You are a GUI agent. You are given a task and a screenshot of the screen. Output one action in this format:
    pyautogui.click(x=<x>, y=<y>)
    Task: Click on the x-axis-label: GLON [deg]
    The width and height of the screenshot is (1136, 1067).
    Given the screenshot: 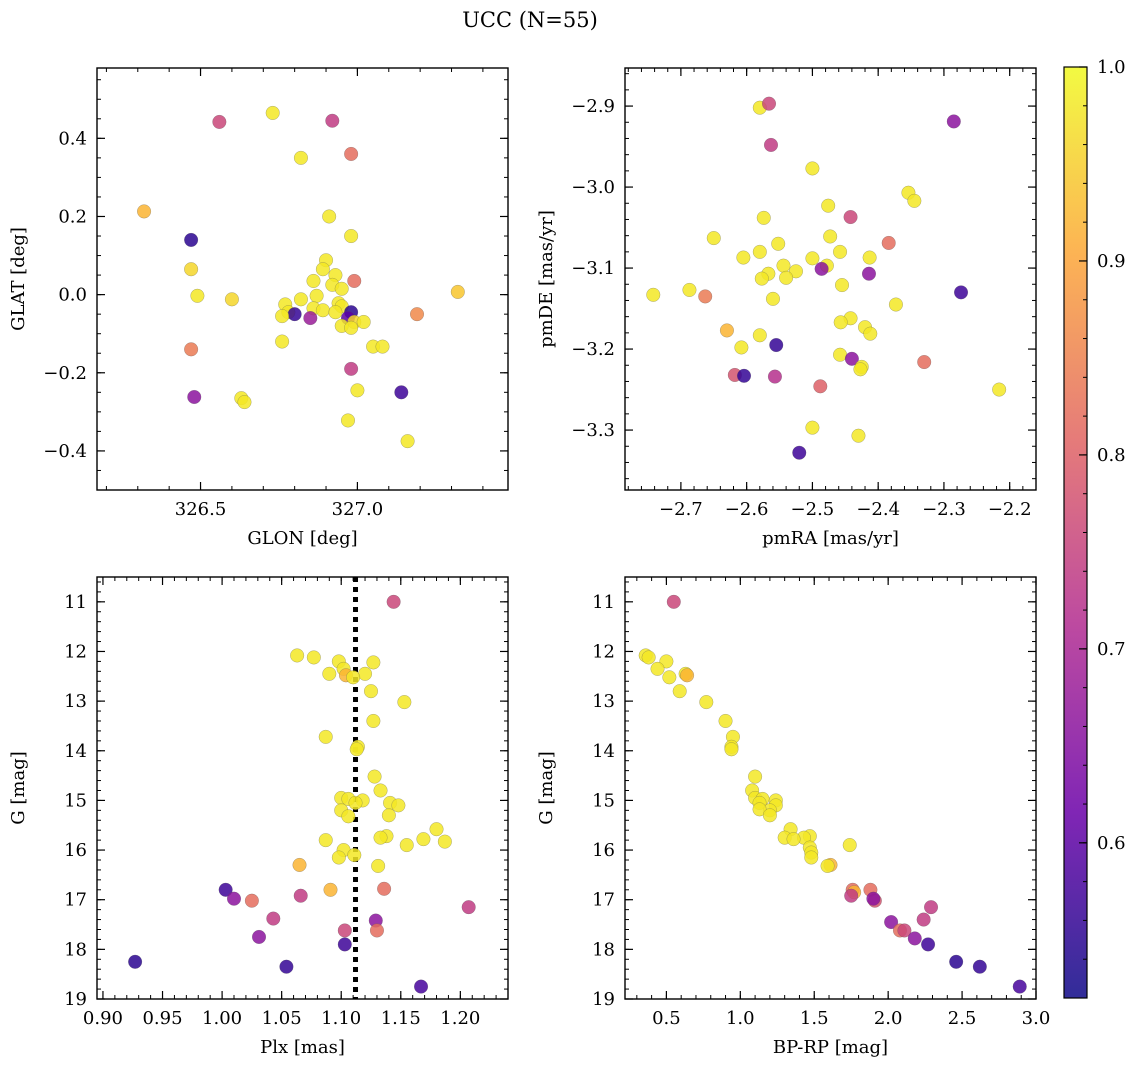 What is the action you would take?
    pyautogui.click(x=302, y=538)
    